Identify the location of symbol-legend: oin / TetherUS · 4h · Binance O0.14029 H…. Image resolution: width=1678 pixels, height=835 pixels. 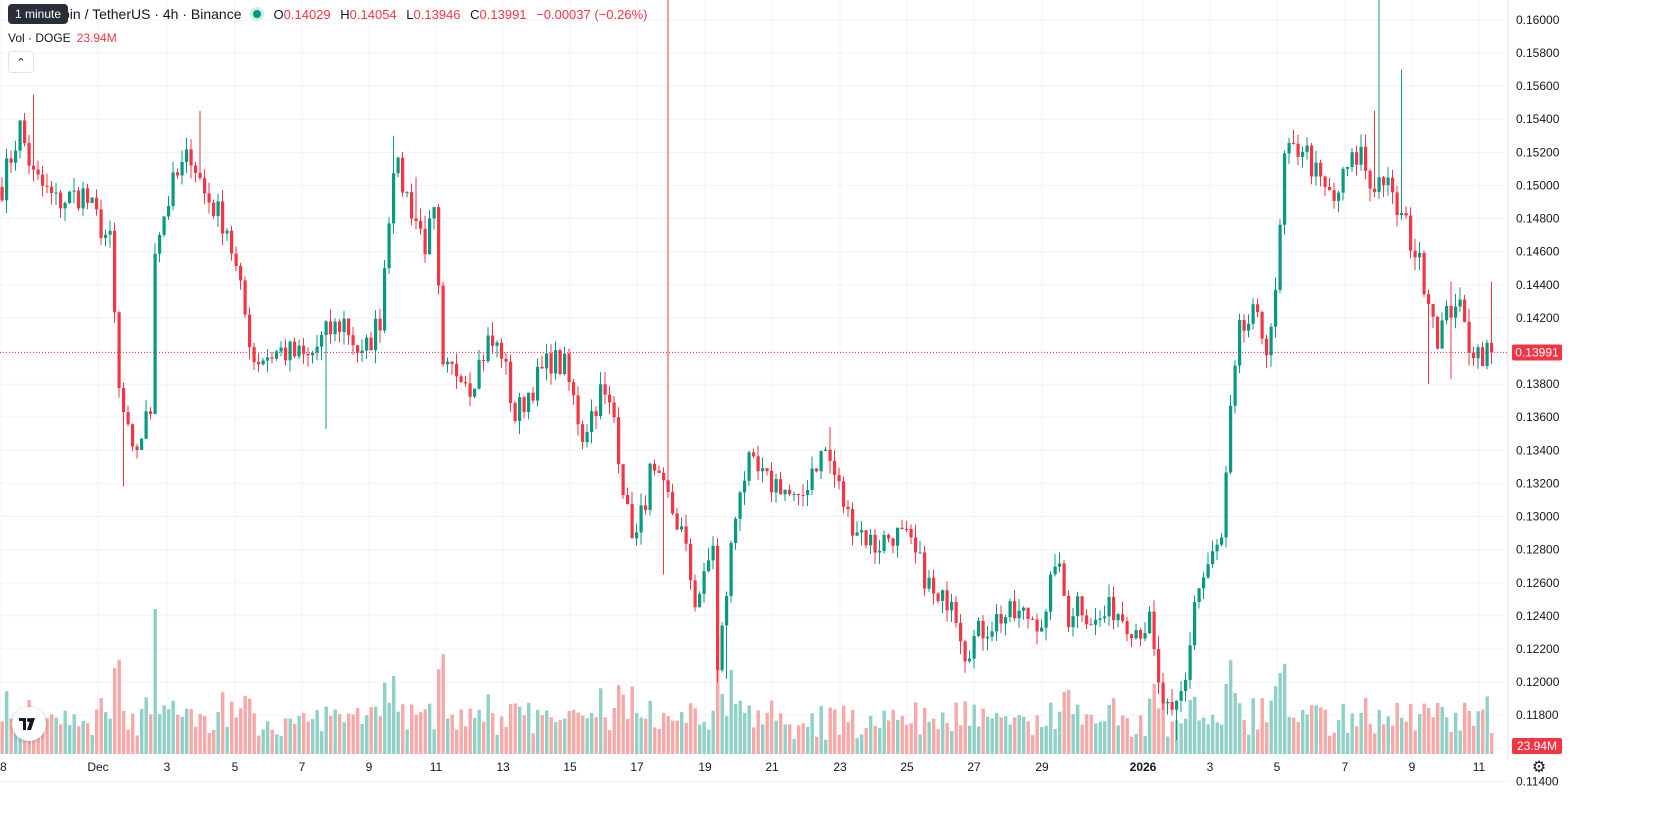
(354, 14).